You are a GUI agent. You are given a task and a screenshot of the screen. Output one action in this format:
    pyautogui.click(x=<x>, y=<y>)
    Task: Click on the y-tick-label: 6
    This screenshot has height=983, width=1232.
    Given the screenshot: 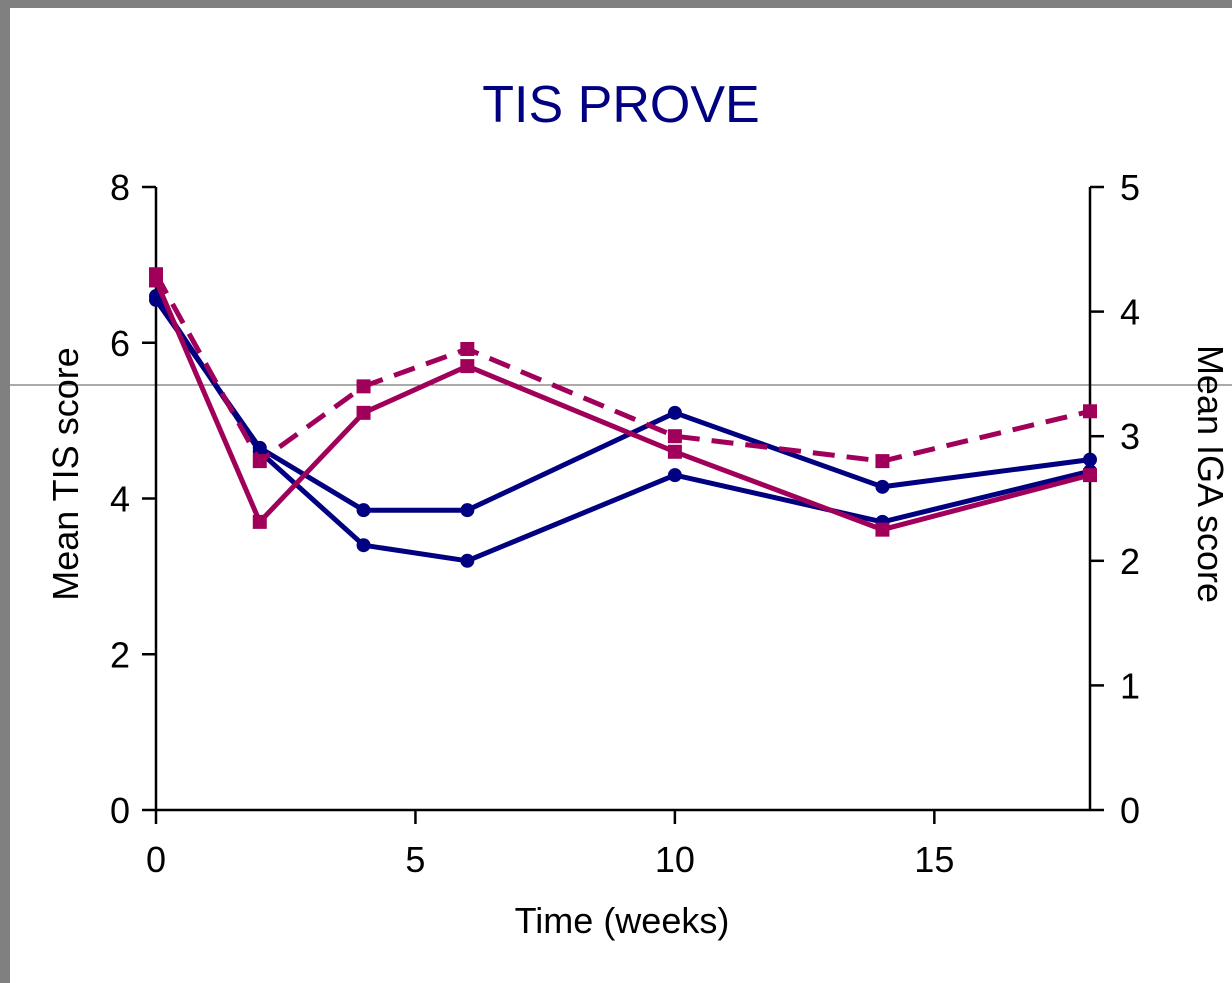 What is the action you would take?
    pyautogui.click(x=120, y=343)
    